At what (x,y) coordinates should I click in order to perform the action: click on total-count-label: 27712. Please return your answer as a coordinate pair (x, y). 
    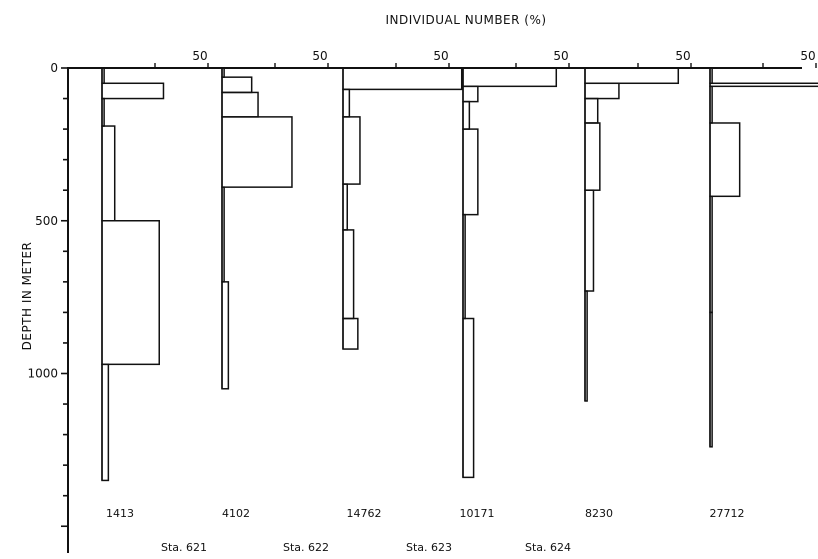
    Looking at the image, I should click on (727, 513).